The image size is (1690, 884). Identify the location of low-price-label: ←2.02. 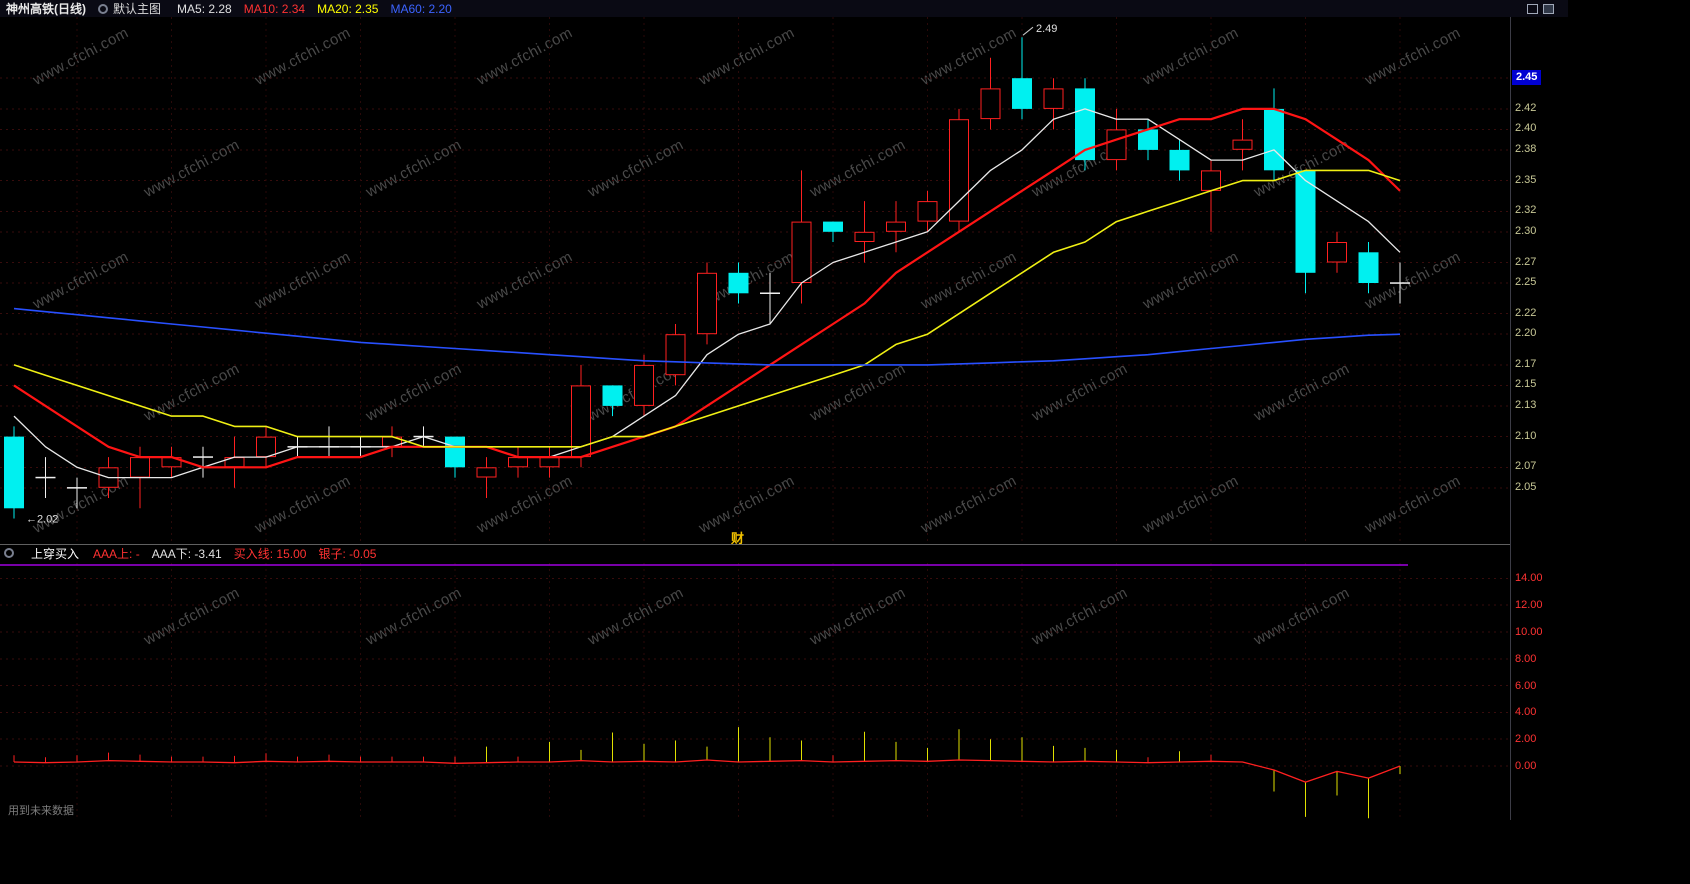
(42, 520).